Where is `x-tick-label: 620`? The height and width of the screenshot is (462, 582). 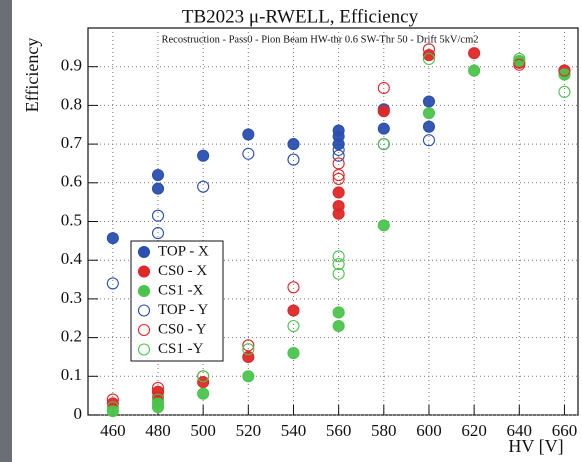
x-tick-label: 620 is located at coordinates (474, 430).